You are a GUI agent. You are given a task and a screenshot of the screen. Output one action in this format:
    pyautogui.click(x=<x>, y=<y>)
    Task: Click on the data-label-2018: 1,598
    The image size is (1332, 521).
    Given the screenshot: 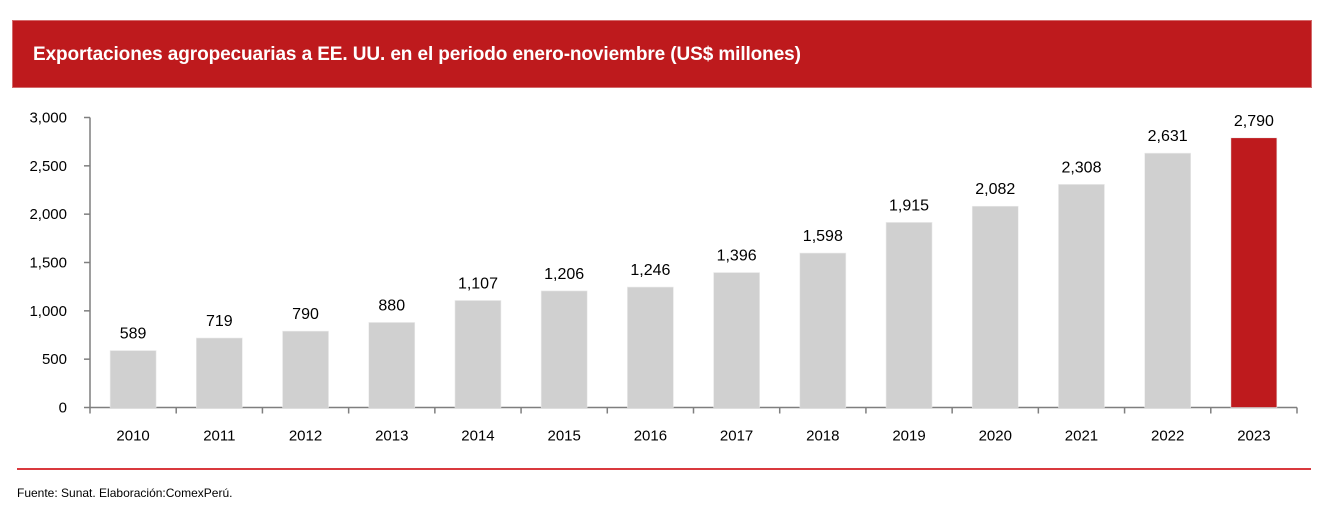 What is the action you would take?
    pyautogui.click(x=823, y=236)
    